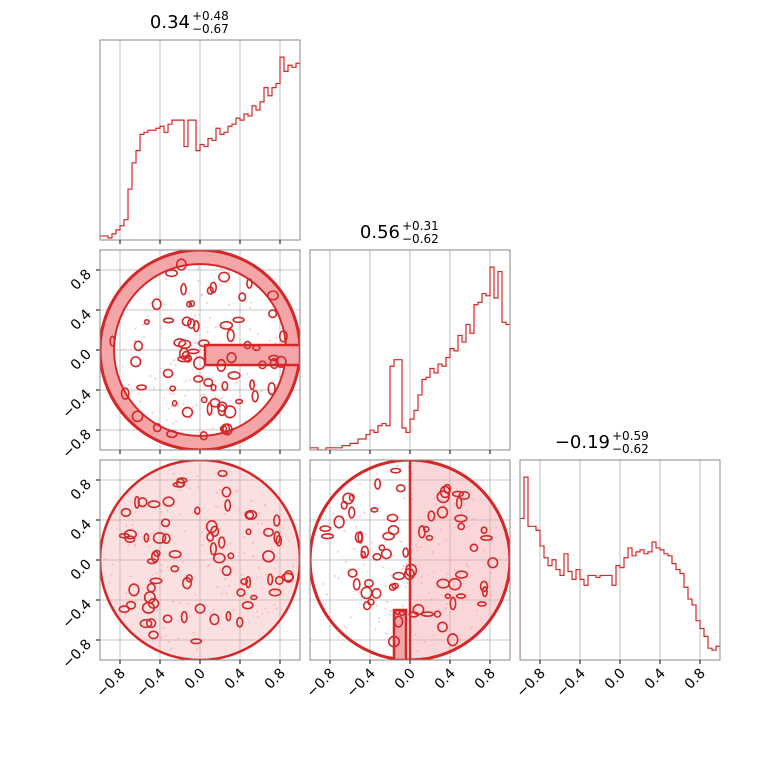  What do you see at coordinates (380, 232) in the screenshot?
I see `panel-title-value: 0.56` at bounding box center [380, 232].